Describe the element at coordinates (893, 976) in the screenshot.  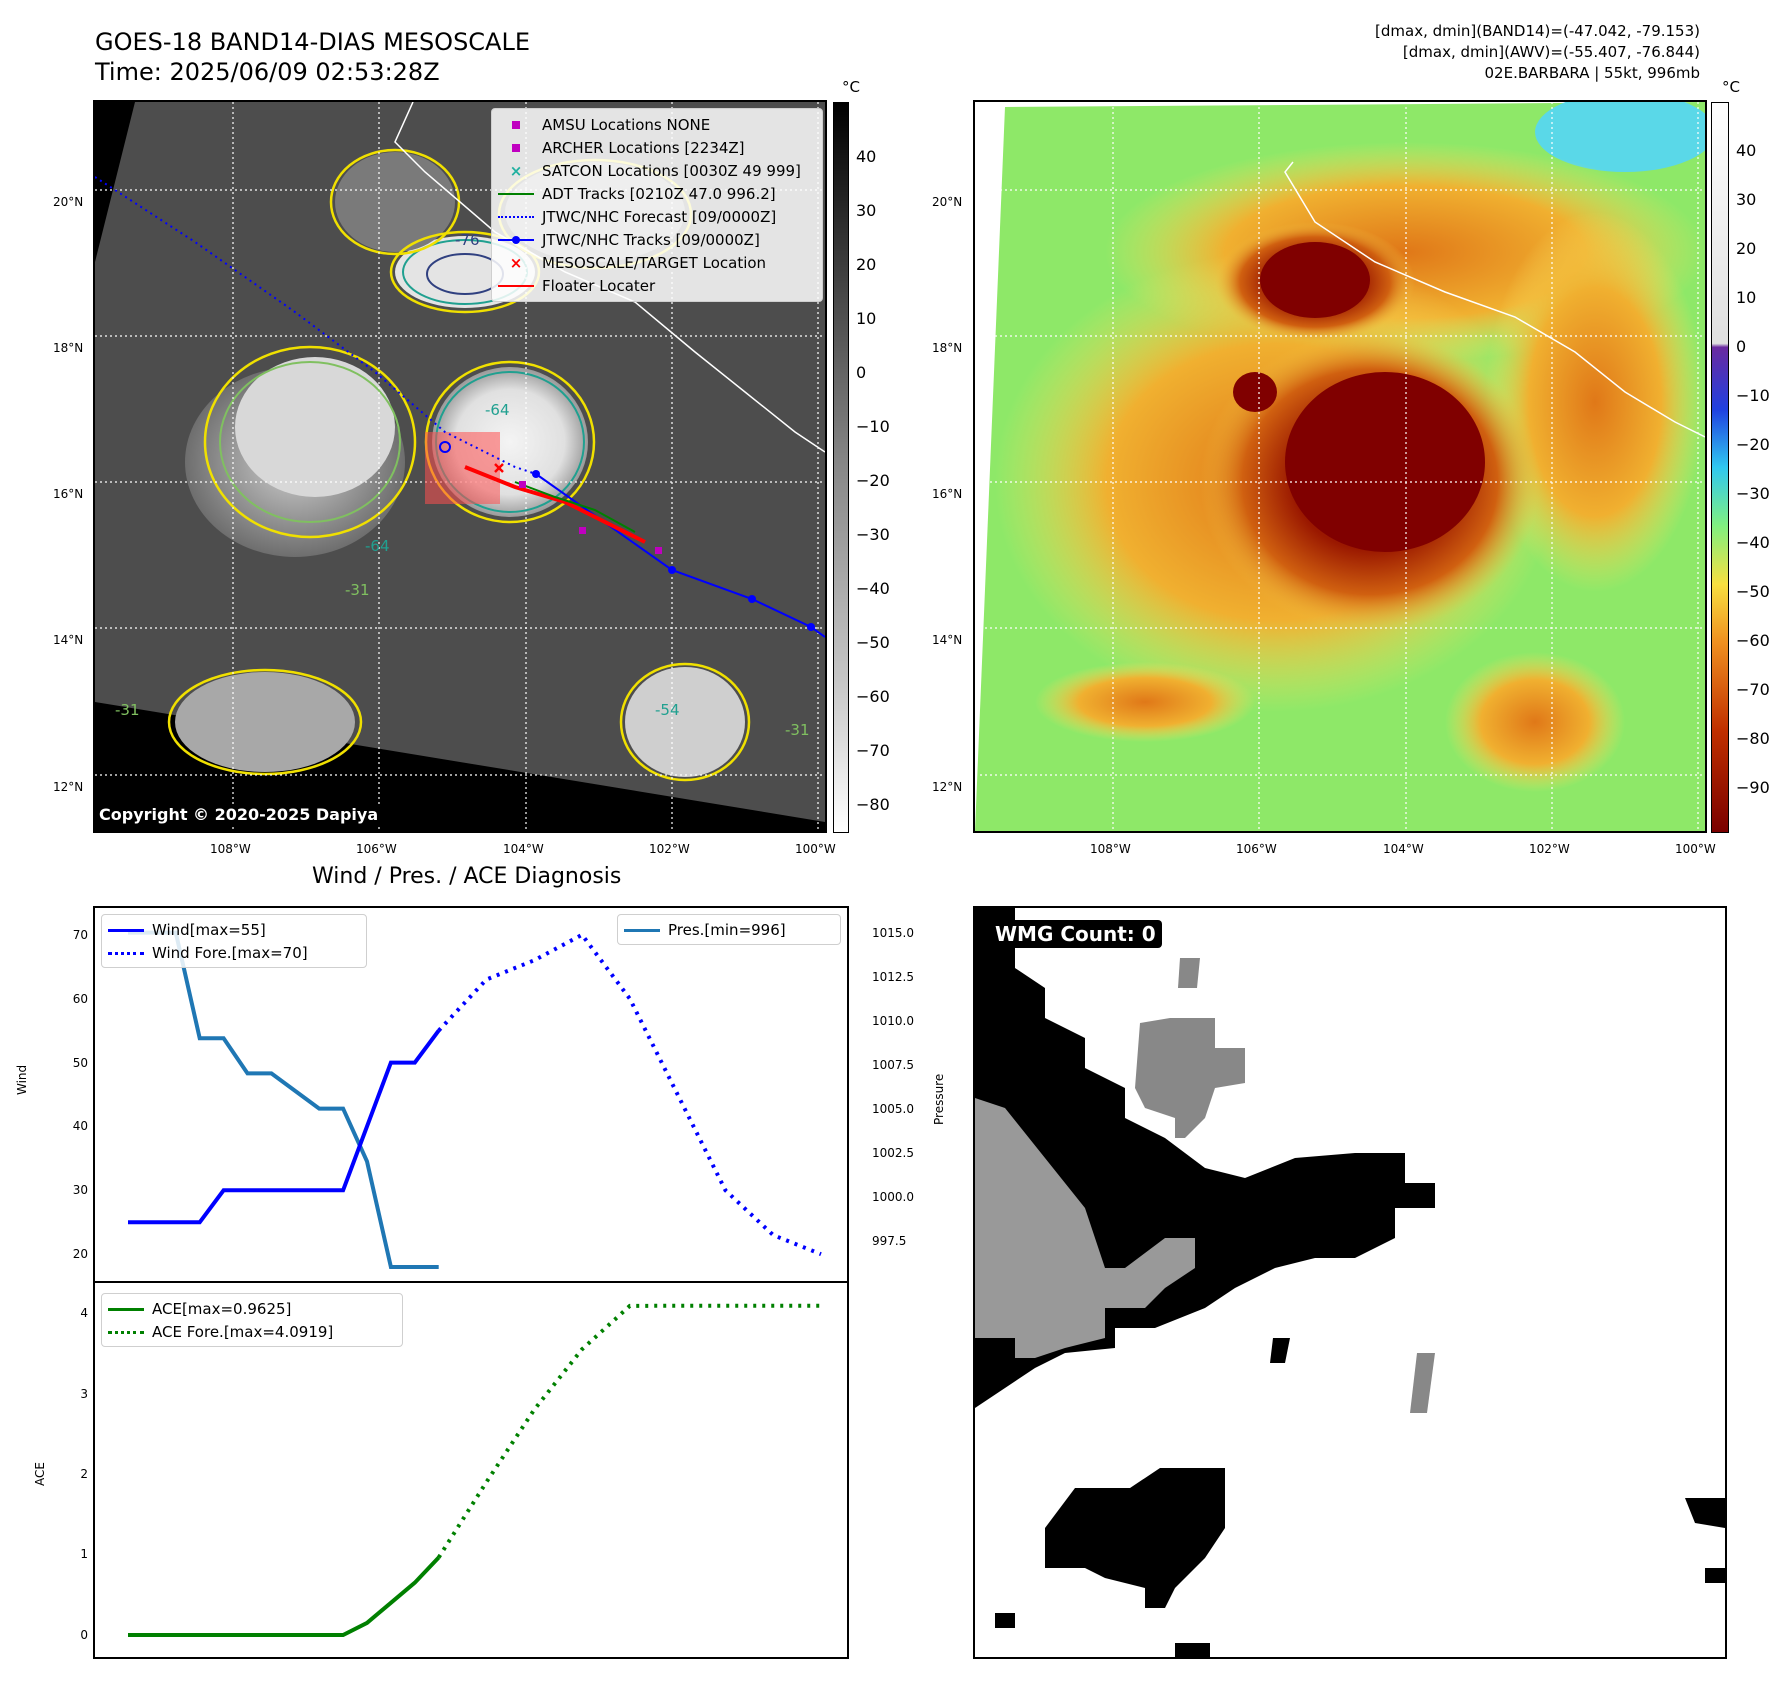
I see `pressure-tick-label: 1012.5` at that location.